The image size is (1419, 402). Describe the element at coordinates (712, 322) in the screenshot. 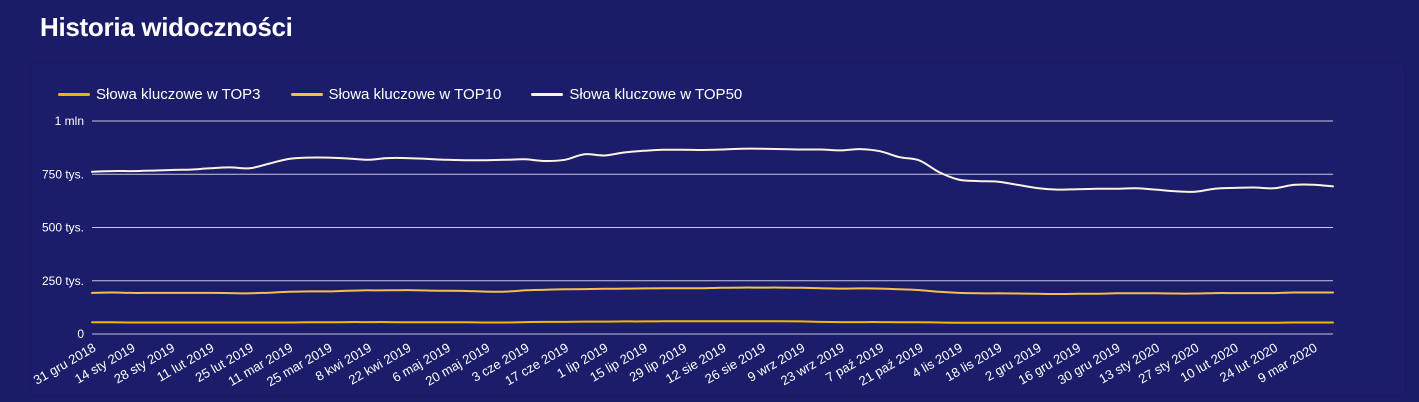

I see `series-line-top3` at that location.